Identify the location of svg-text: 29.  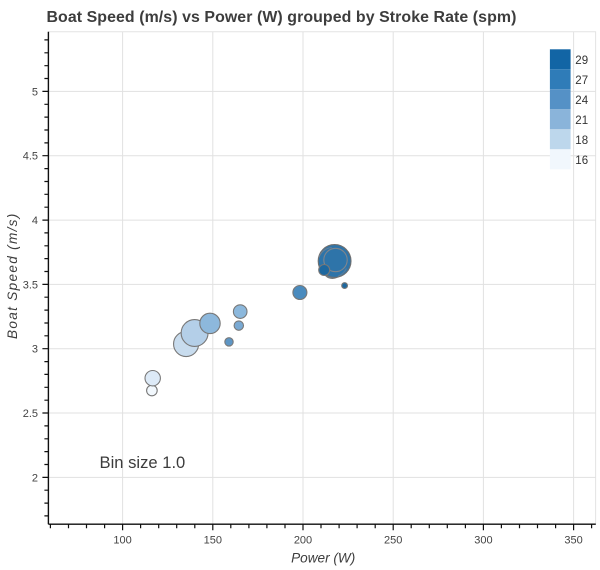
(581, 61).